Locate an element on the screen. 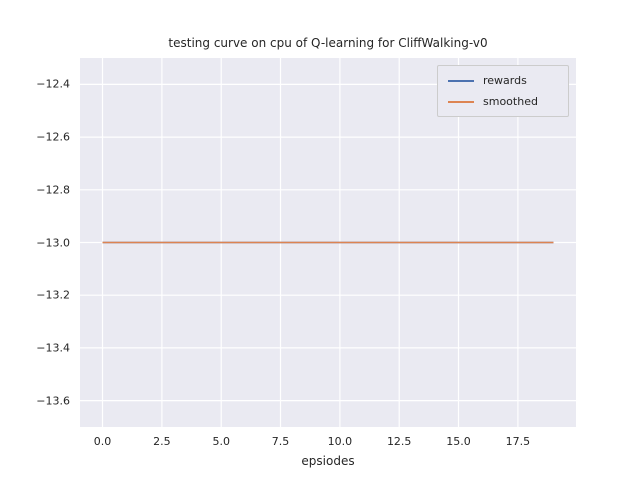 This screenshot has width=640, height=480. smoothed-line-swatch is located at coordinates (461, 101).